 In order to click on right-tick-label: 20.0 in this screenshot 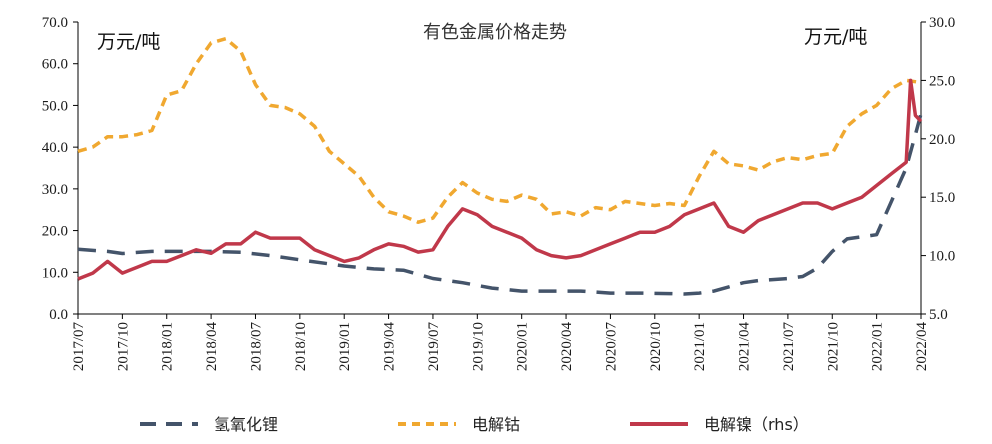, I will do `click(942, 140)`.